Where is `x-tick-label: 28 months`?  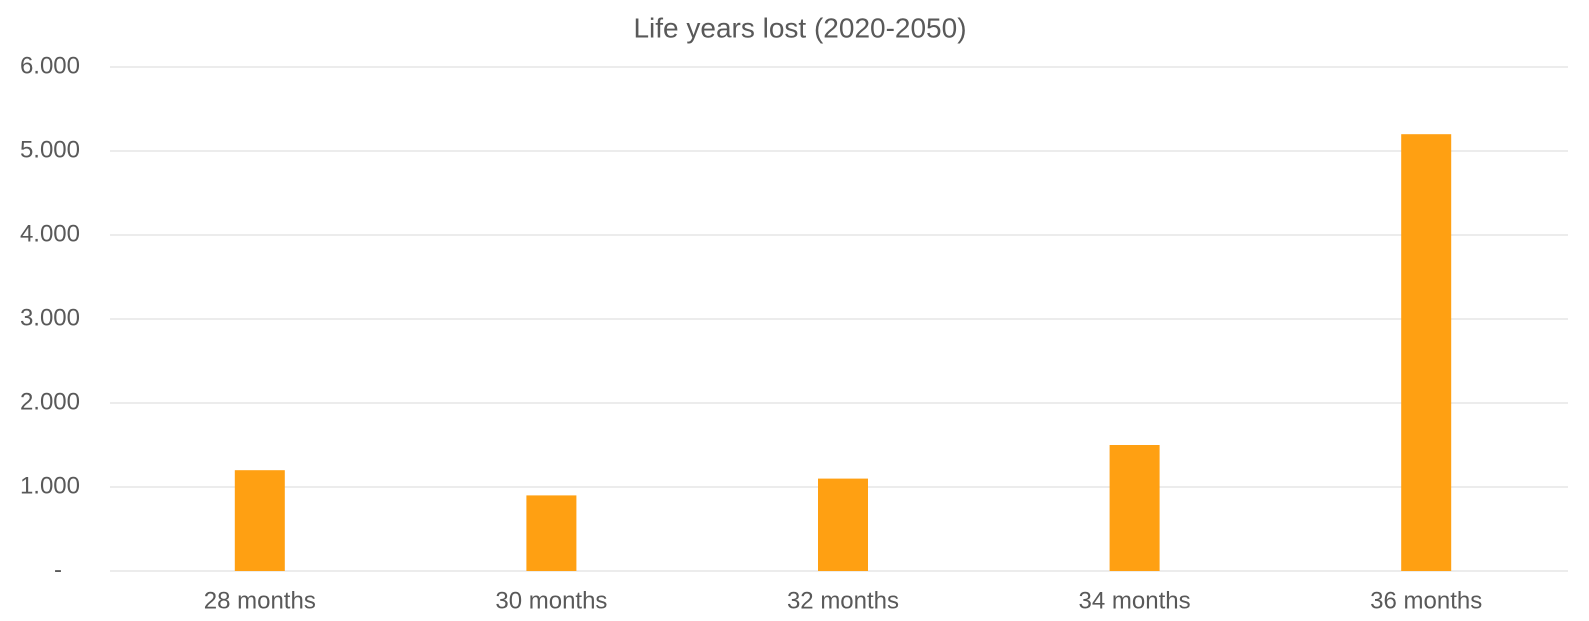 x-tick-label: 28 months is located at coordinates (260, 600).